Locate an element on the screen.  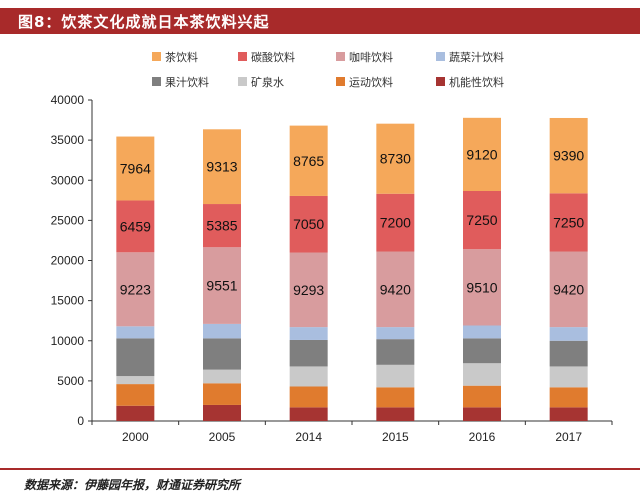
legend-label: 碳酸饮料 is located at coordinates (273, 57).